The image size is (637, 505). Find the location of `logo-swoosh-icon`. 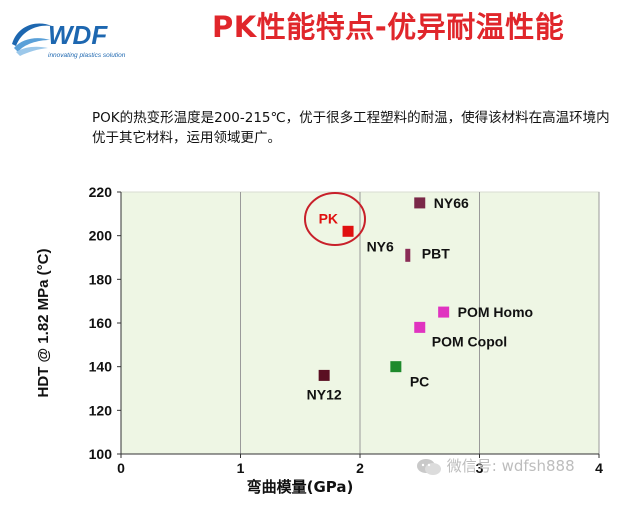

logo-swoosh-icon is located at coordinates (32, 39).